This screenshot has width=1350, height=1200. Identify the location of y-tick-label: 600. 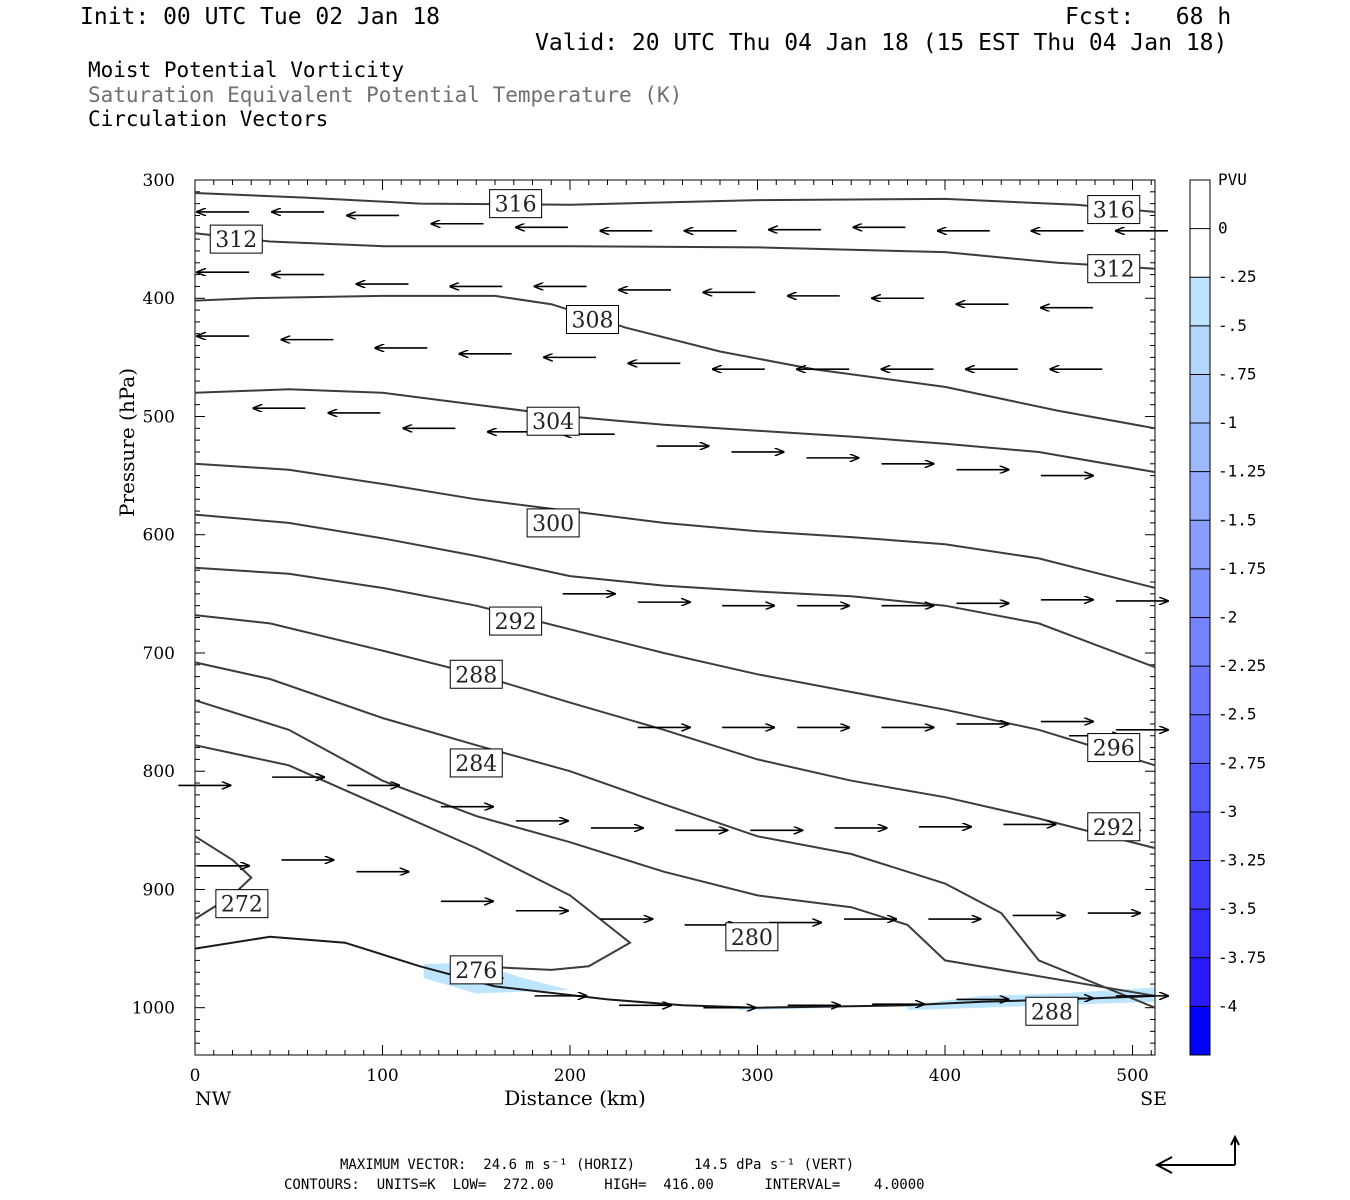
(159, 536).